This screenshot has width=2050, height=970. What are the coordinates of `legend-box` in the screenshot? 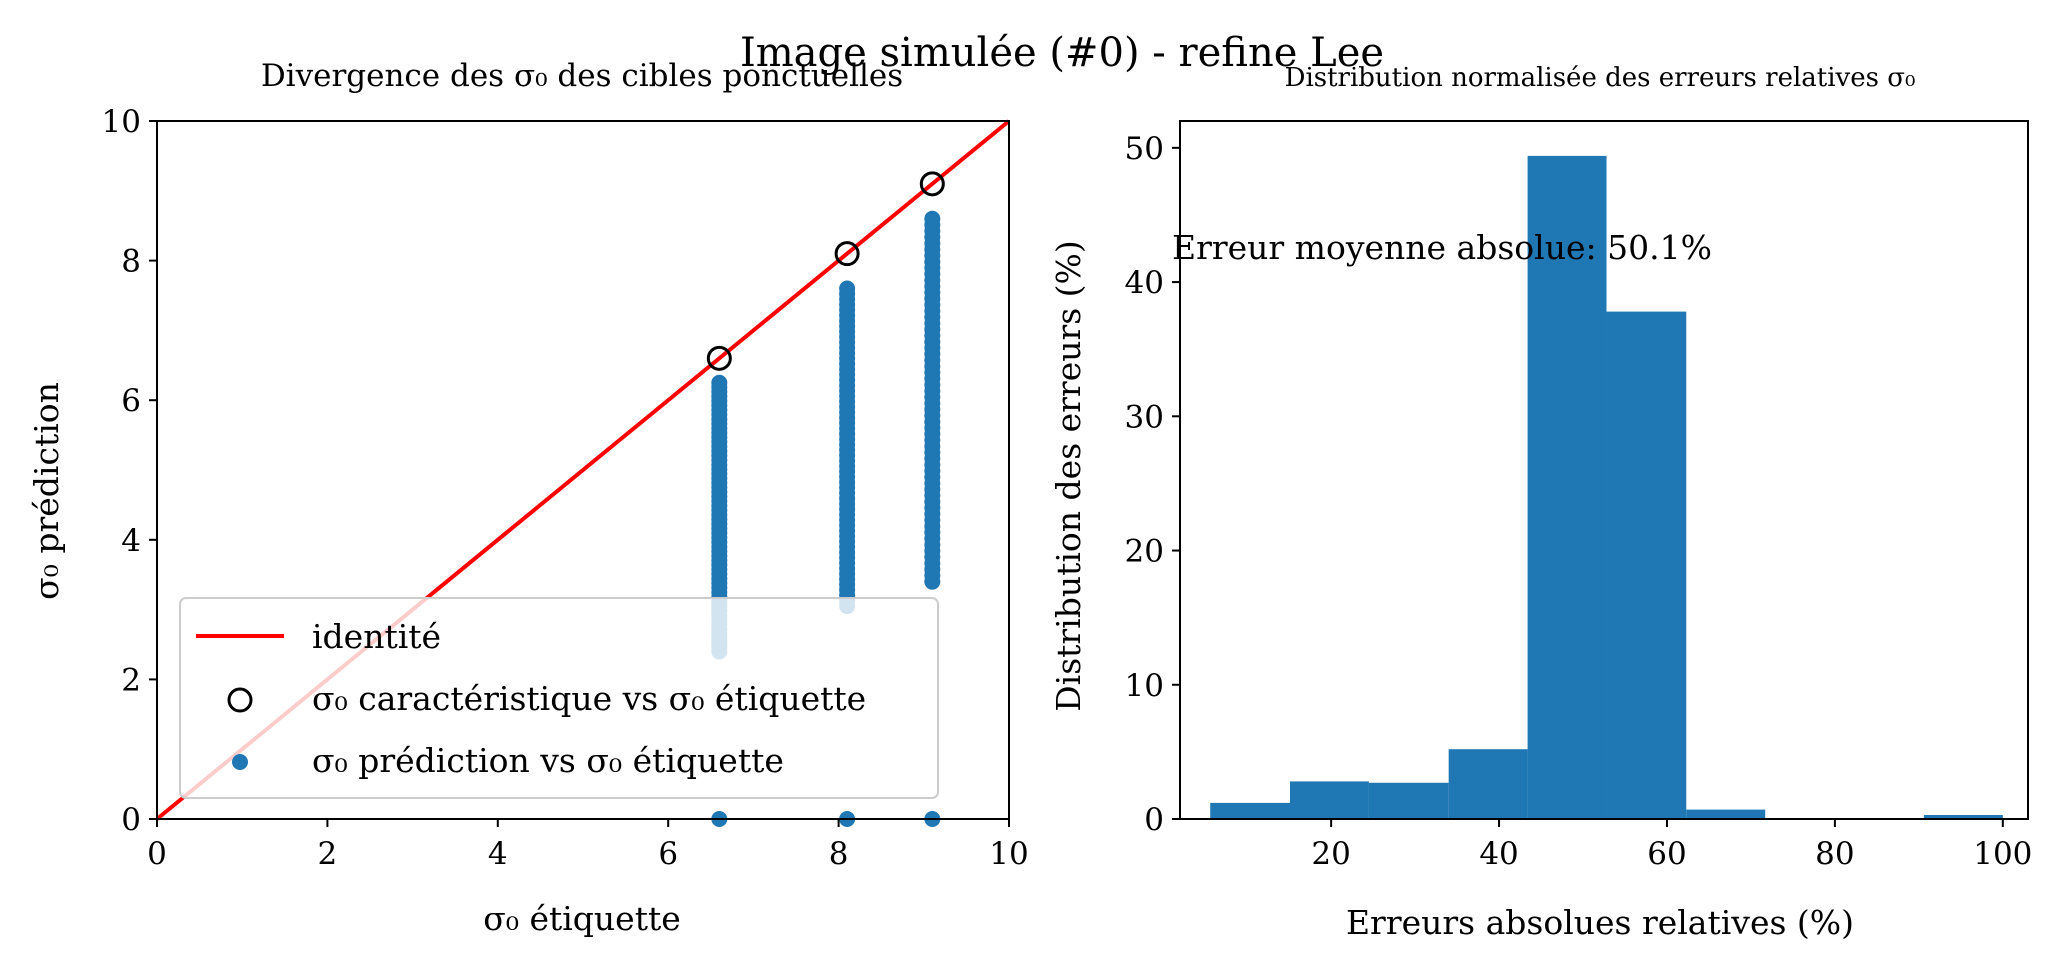 It's located at (559, 698).